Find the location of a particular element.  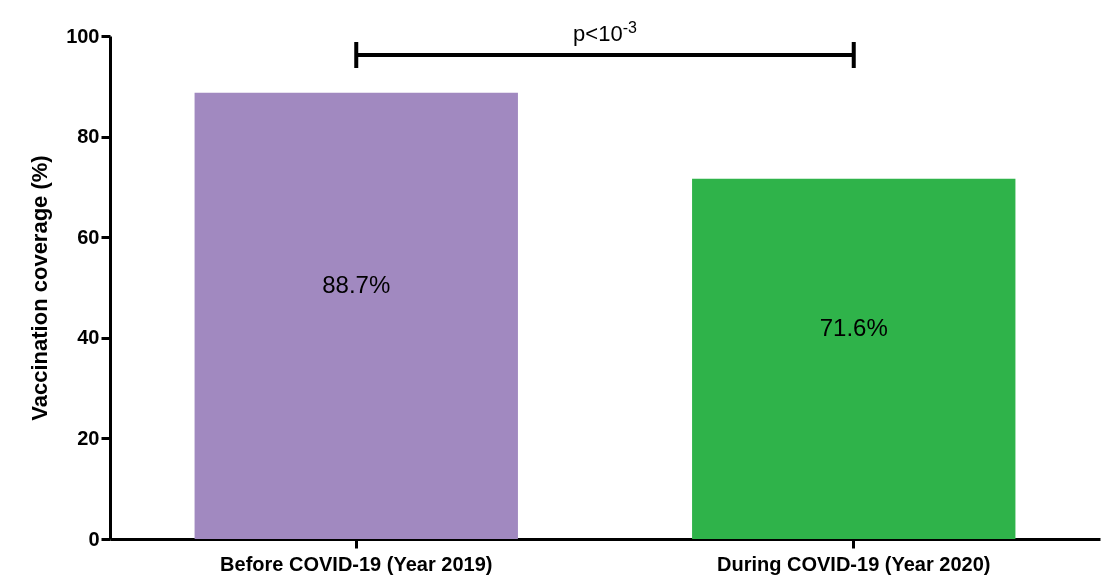

y-tick-label: 60 is located at coordinates (88, 236).